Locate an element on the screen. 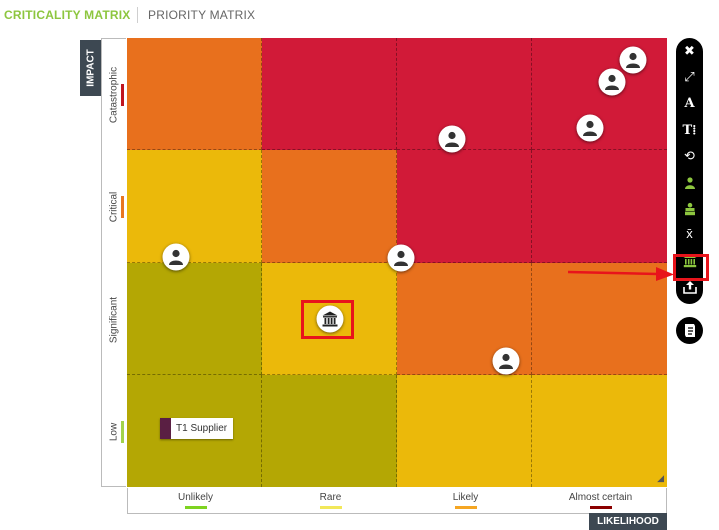 This screenshot has width=719, height=530. text-size-button: T⁞ is located at coordinates (689, 130).